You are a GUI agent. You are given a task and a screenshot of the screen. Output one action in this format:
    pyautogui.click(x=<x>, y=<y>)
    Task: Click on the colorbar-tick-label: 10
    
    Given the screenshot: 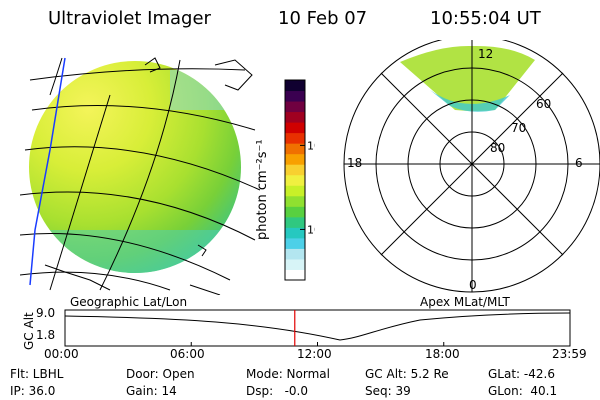 What is the action you would take?
    pyautogui.click(x=311, y=229)
    